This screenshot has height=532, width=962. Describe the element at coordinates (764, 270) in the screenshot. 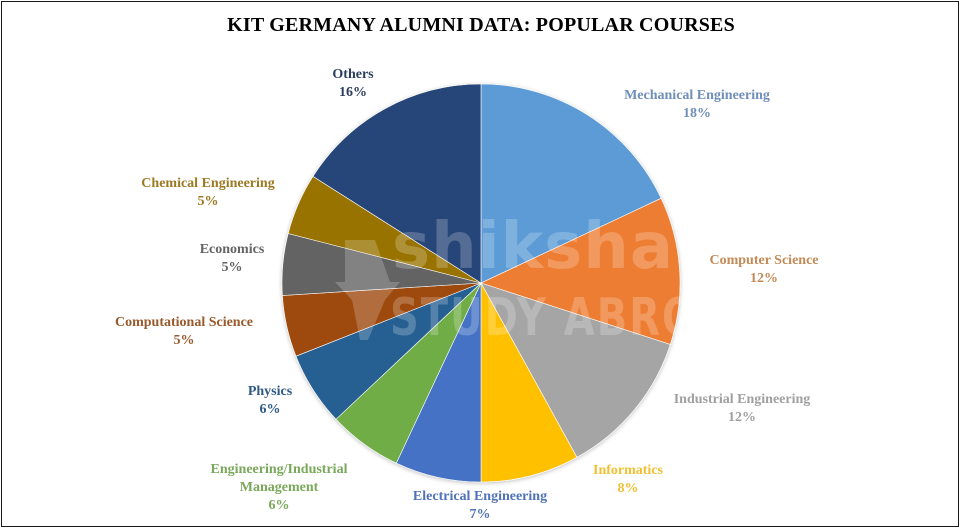

I see `label-computer-science: Computer Science 12%` at that location.